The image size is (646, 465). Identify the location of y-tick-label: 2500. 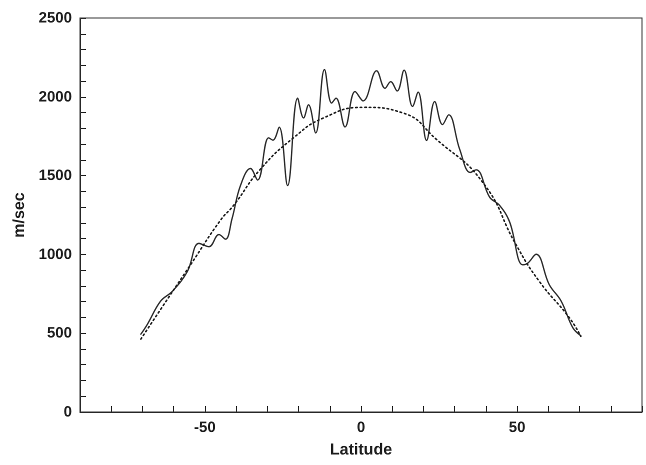
(55, 18).